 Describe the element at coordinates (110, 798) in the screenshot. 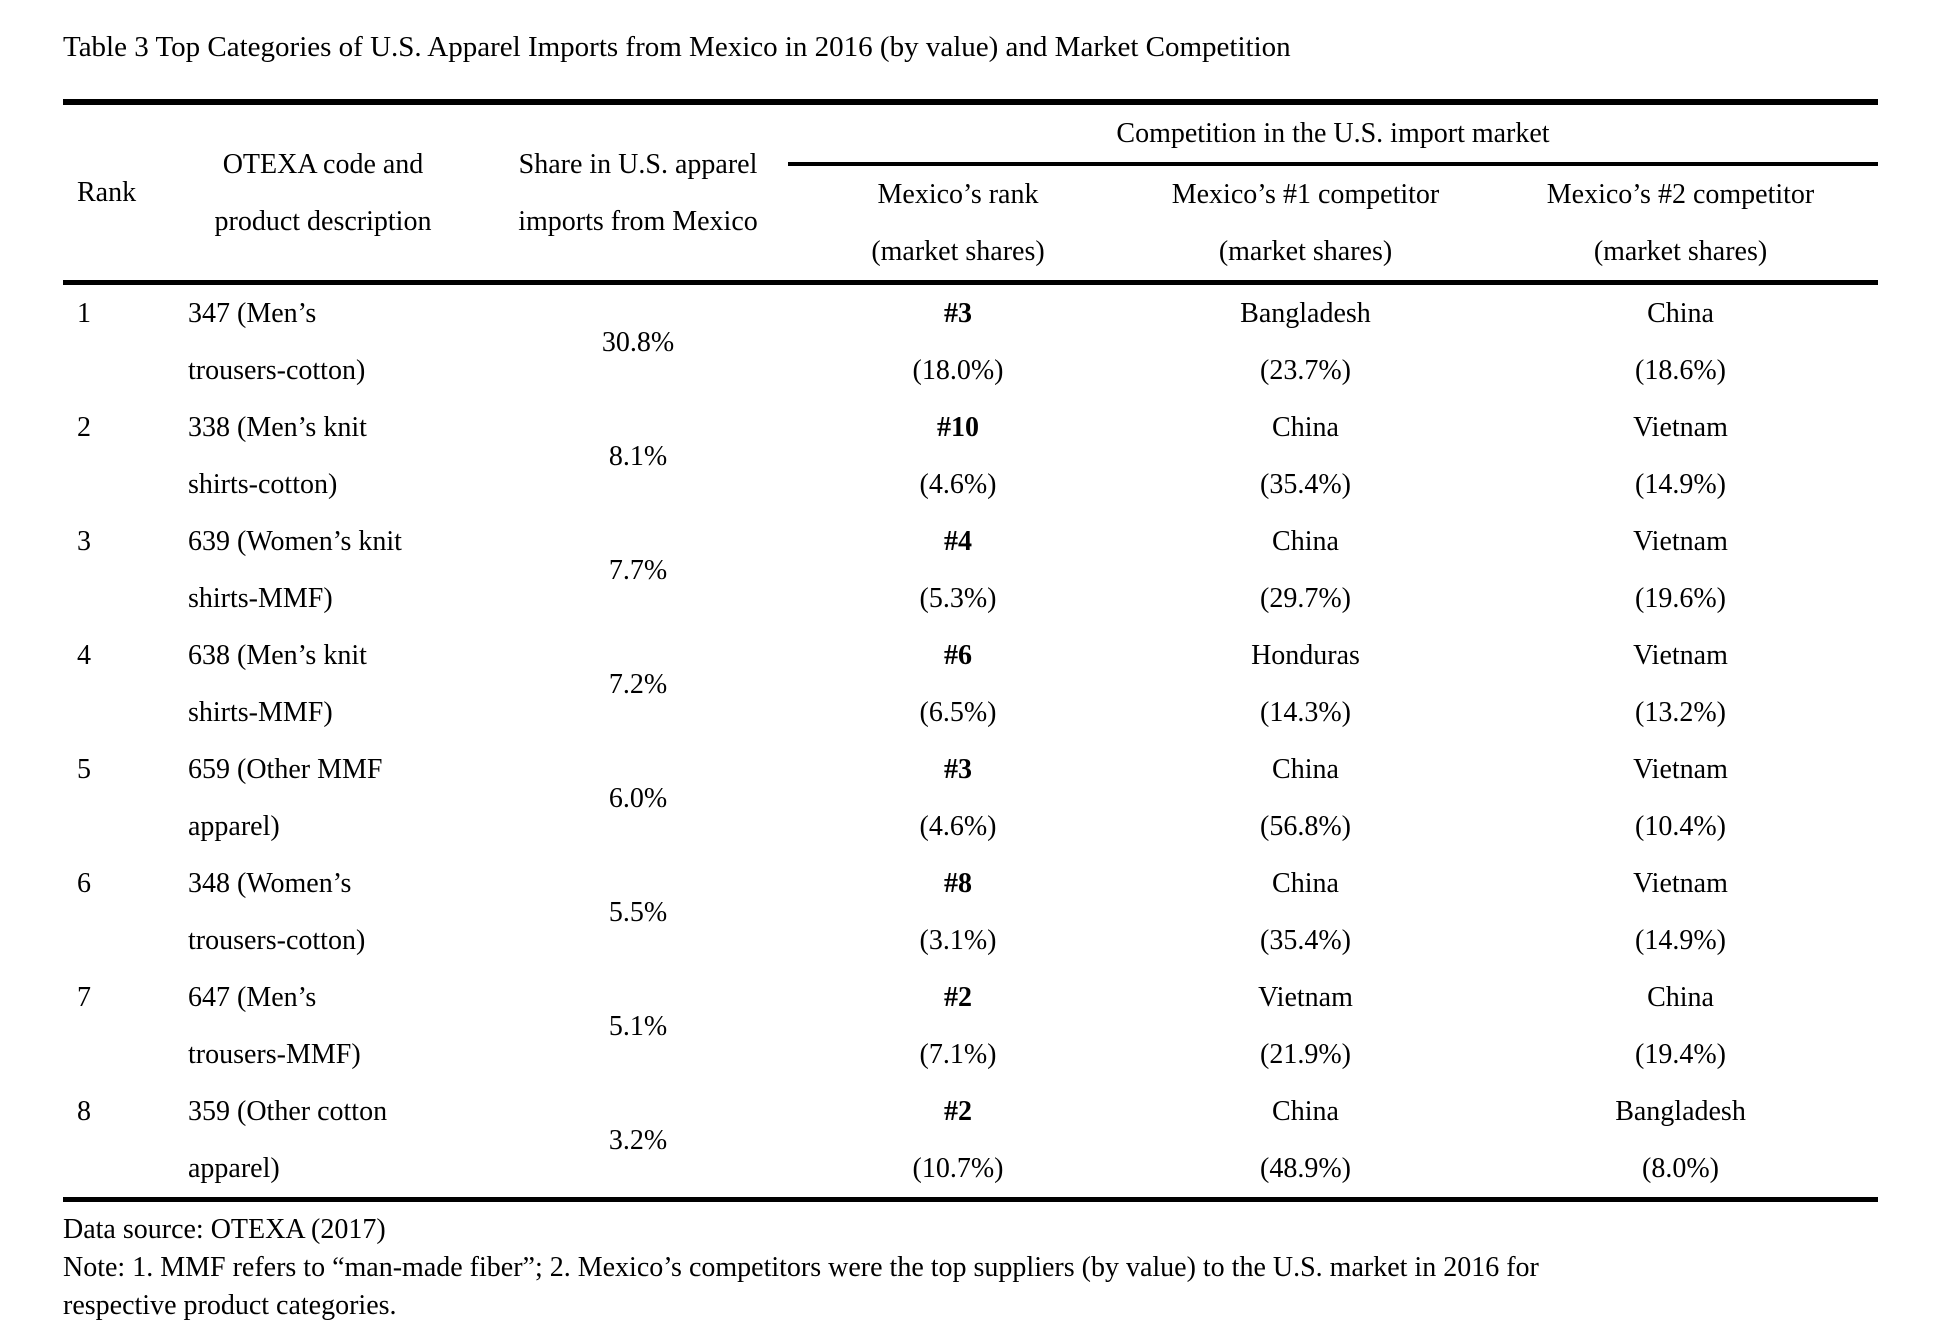

I see `rank-cell: 5` at that location.